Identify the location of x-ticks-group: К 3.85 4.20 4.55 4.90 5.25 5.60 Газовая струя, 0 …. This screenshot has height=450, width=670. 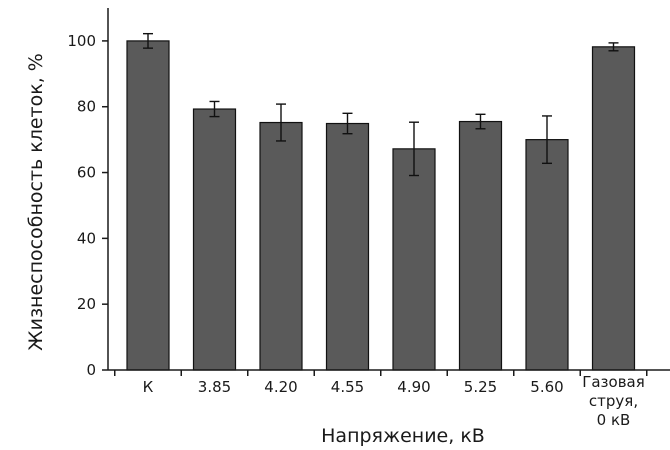
(381, 399).